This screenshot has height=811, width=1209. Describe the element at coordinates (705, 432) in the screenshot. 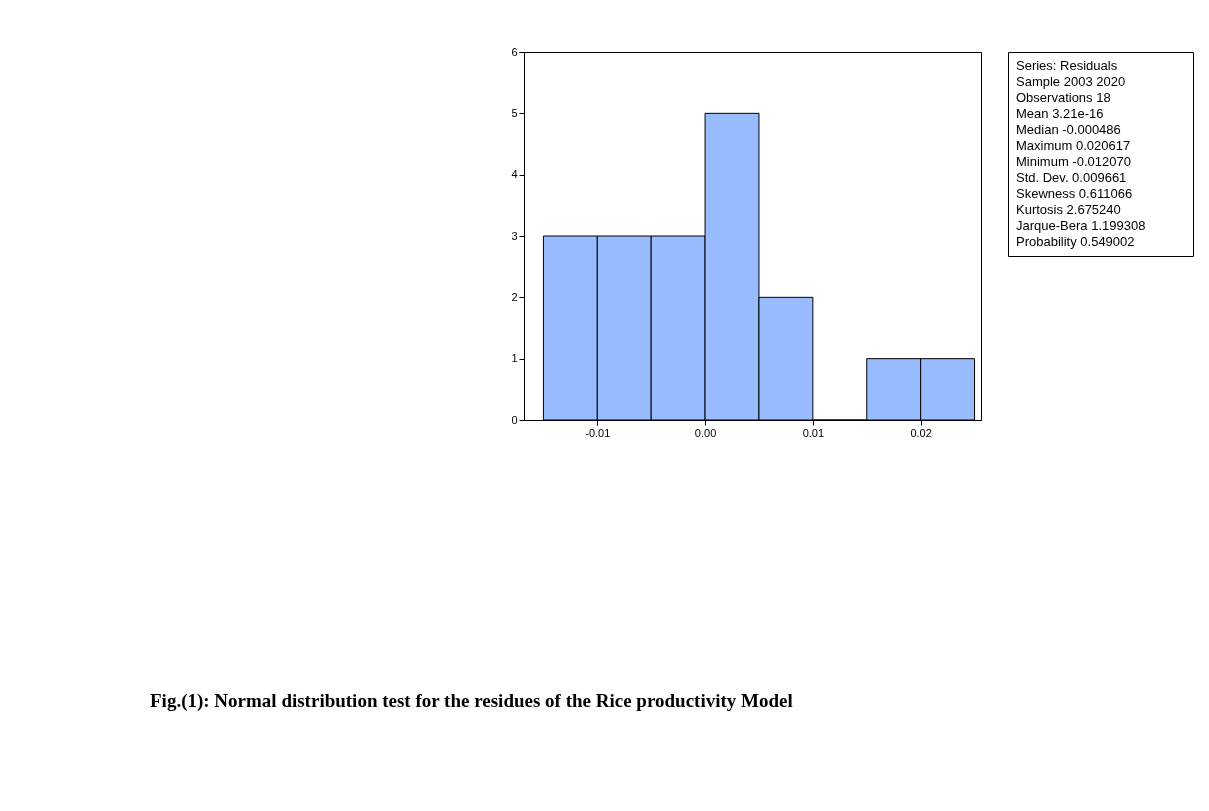

I see `x-tick-label: 0.00` at that location.